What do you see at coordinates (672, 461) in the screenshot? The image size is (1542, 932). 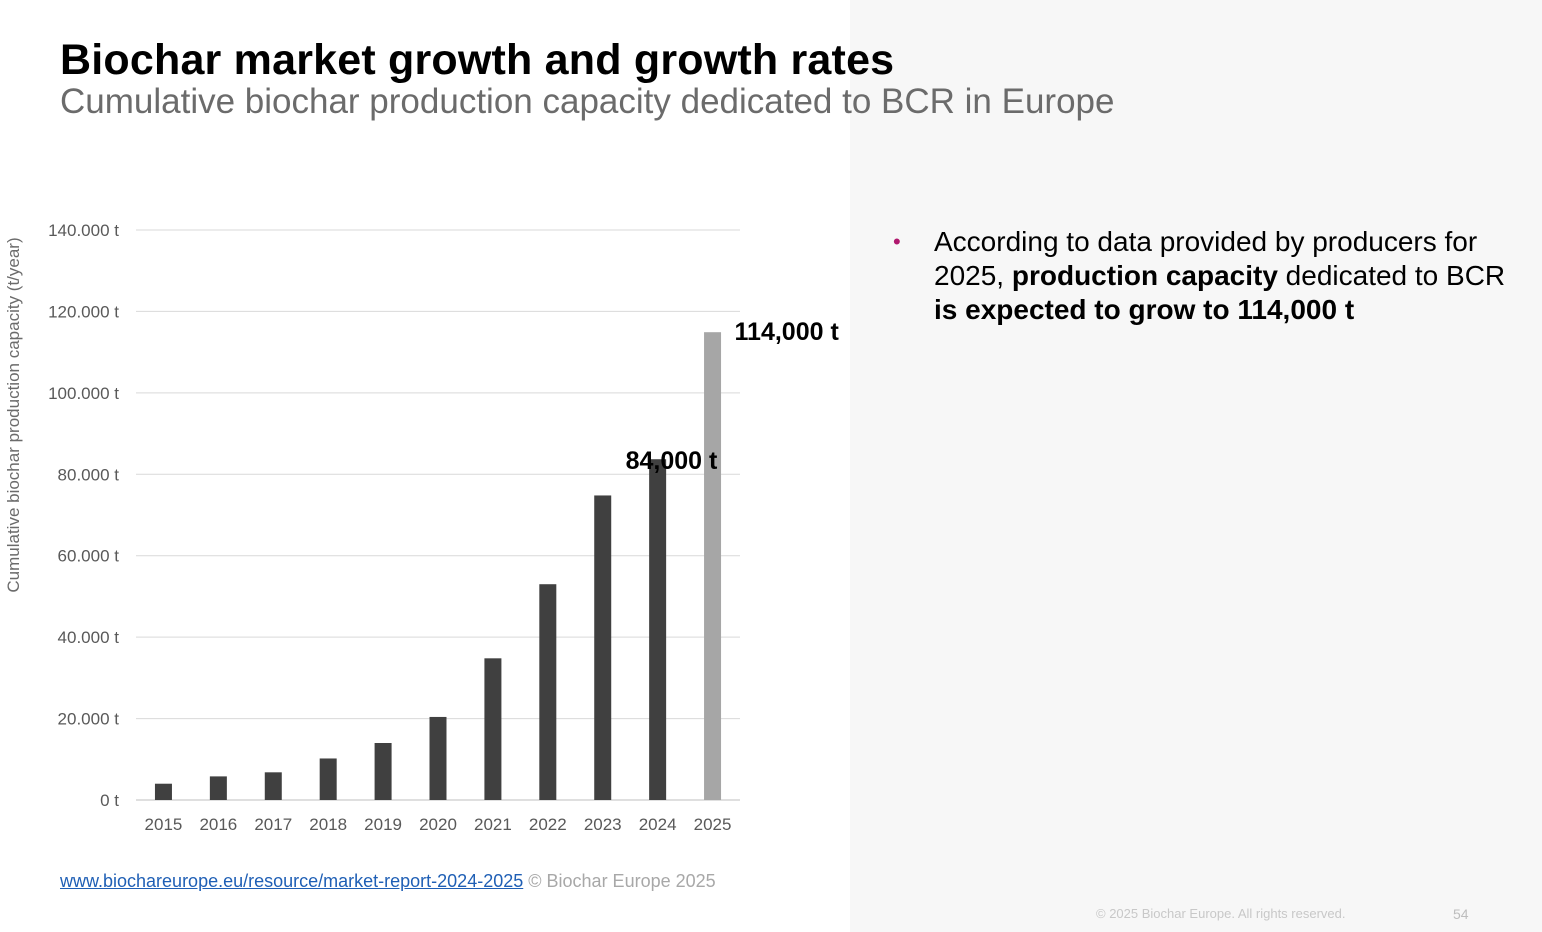 I see `data-label-2024: 84,000 t` at bounding box center [672, 461].